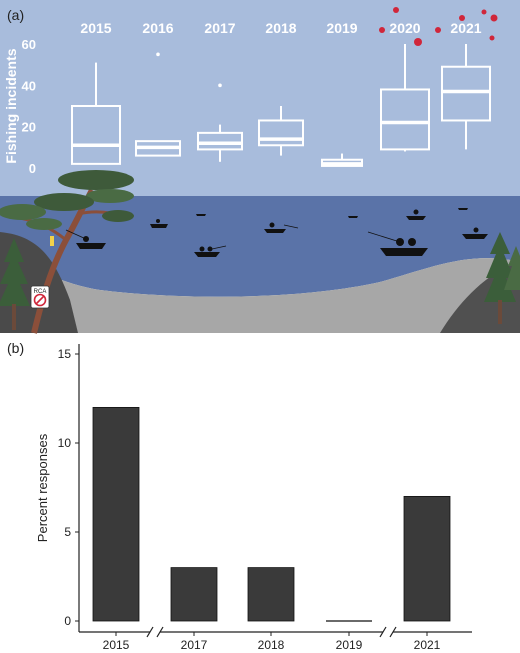 This screenshot has height=653, width=520. I want to click on year-label: 2019, so click(341, 28).